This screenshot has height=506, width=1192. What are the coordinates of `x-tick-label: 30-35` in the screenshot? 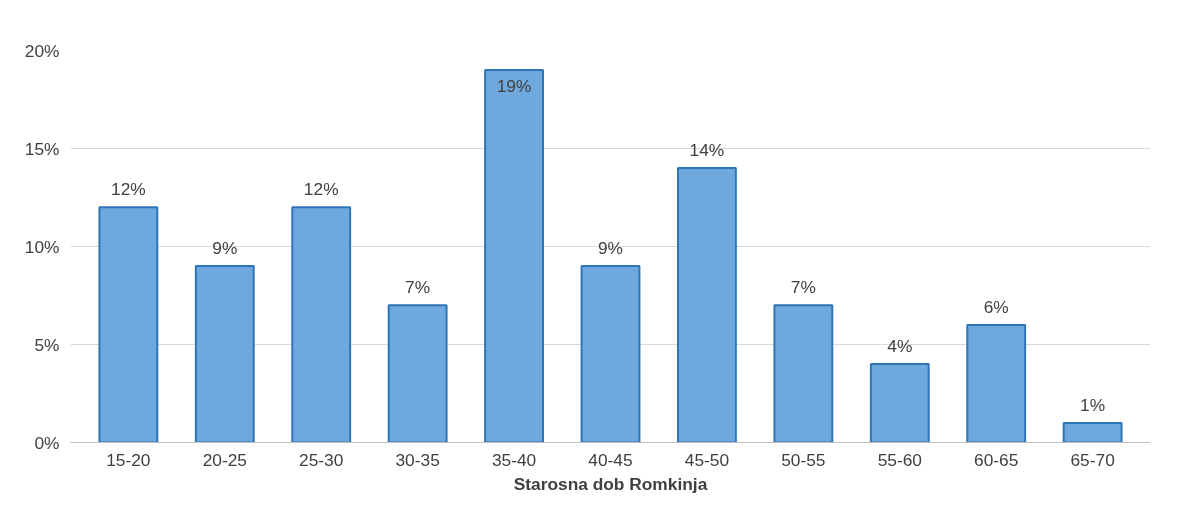 It's located at (417, 459).